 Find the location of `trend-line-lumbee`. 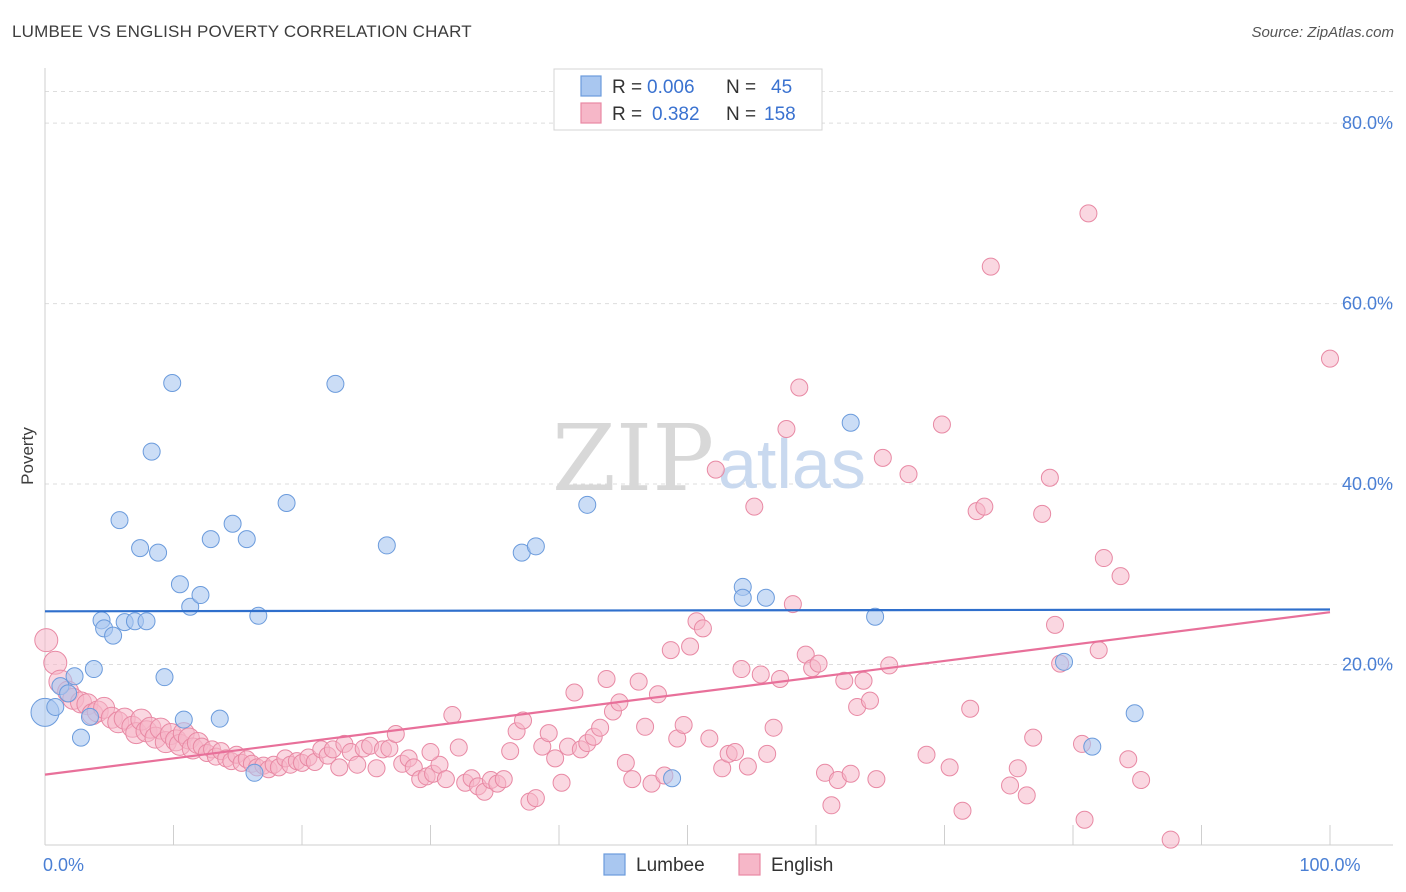

trend-line-lumbee is located at coordinates (687, 610).